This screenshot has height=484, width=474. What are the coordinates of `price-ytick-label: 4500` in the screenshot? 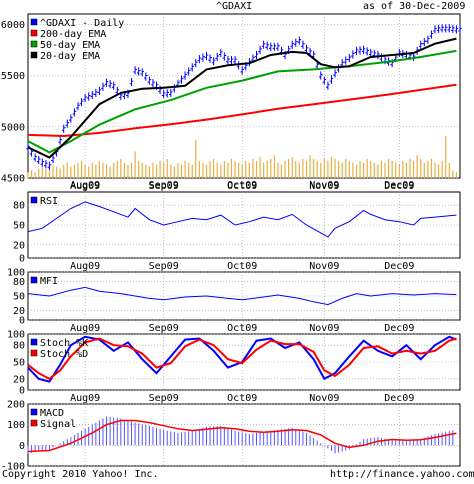 It's located at (13, 179).